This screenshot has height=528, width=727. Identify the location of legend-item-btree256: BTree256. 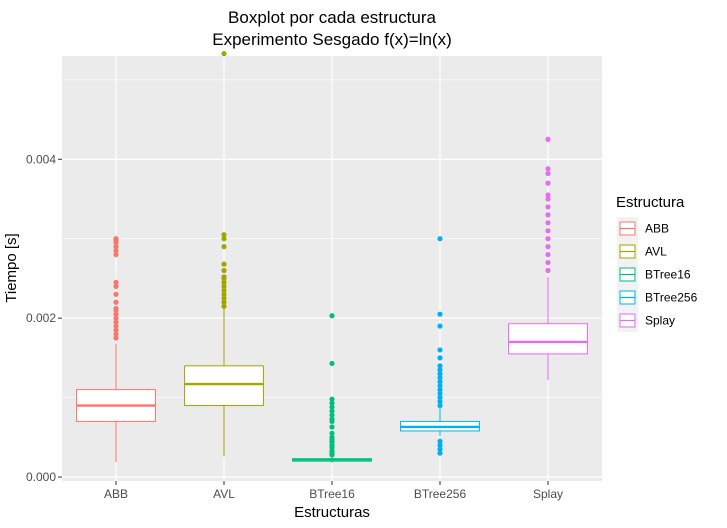
(657, 297).